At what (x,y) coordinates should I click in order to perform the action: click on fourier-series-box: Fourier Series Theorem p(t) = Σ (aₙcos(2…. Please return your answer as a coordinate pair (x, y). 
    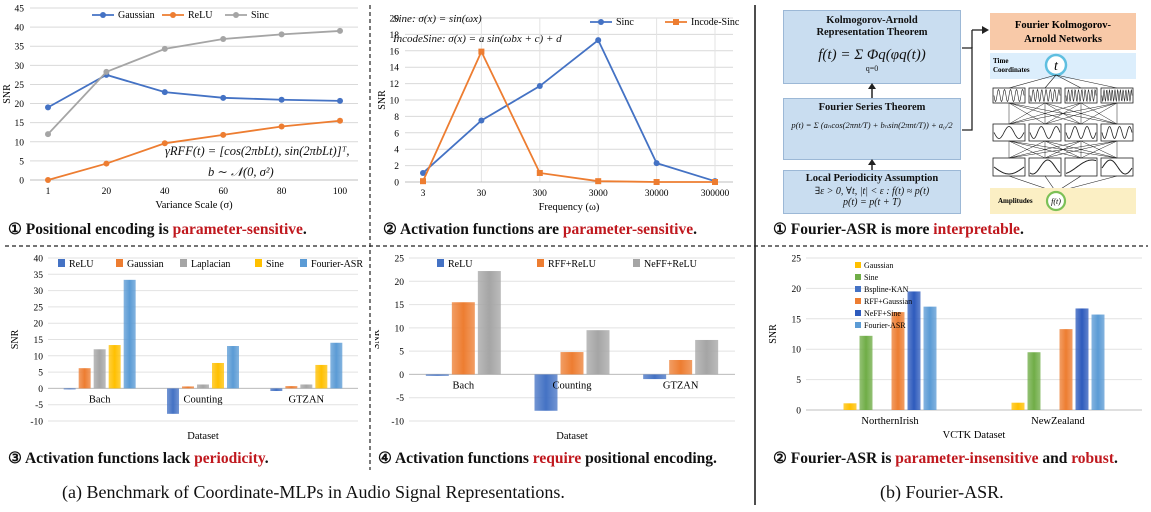
    Looking at the image, I should click on (872, 129).